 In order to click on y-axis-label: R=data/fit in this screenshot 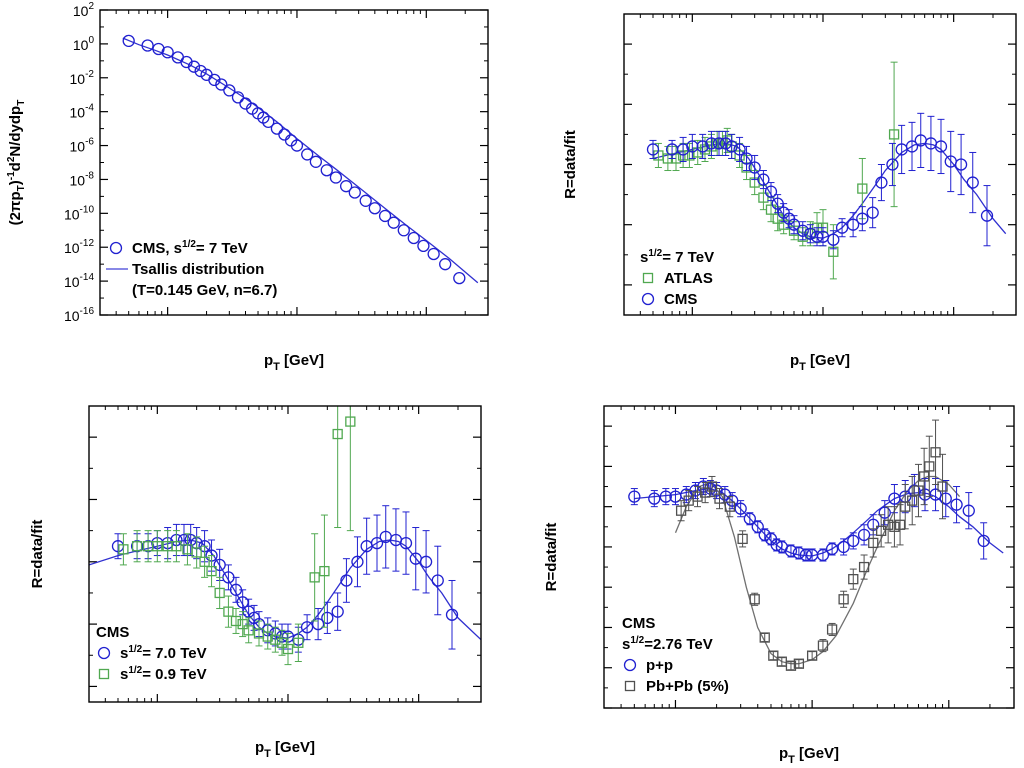, I will do `click(37, 554)`.